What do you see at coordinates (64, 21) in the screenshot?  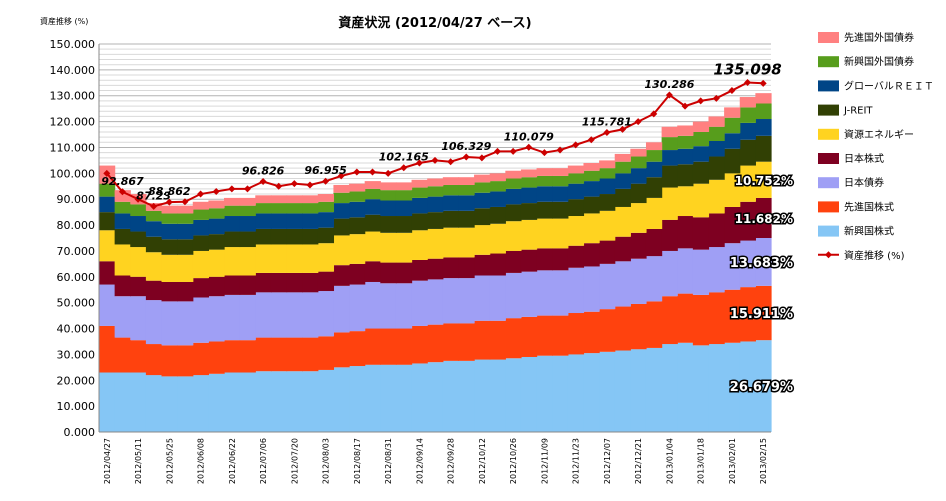 I see `y-axis-label: 資産推移 (%)` at bounding box center [64, 21].